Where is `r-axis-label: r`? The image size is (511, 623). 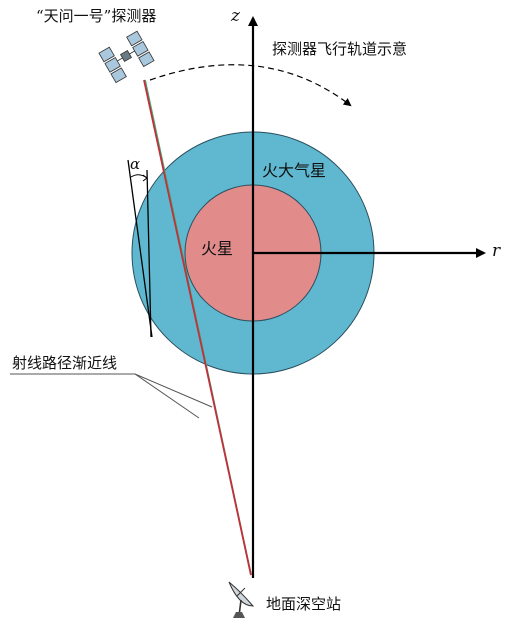
r-axis-label: r is located at coordinates (496, 251).